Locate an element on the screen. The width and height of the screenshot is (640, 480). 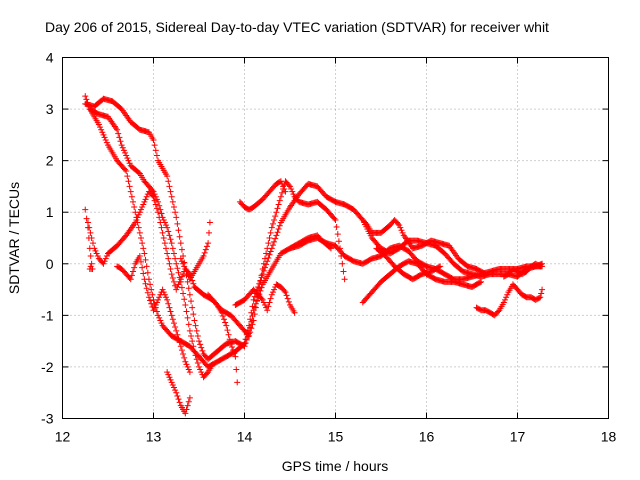
x-tick-label: 13 is located at coordinates (154, 437).